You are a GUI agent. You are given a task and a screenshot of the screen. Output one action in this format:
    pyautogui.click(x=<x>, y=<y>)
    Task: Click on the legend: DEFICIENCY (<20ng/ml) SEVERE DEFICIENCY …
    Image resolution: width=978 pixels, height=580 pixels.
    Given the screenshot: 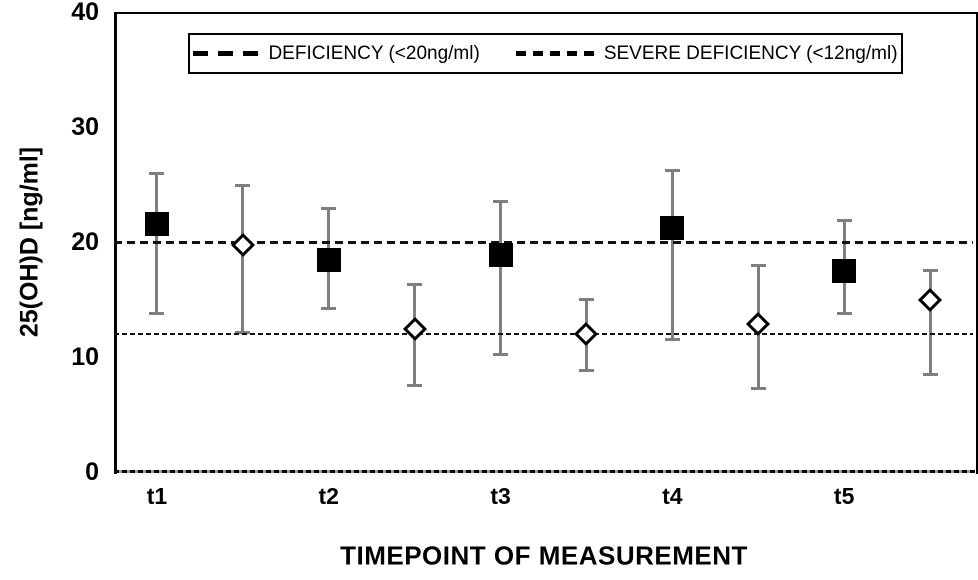 What is the action you would take?
    pyautogui.click(x=545, y=53)
    